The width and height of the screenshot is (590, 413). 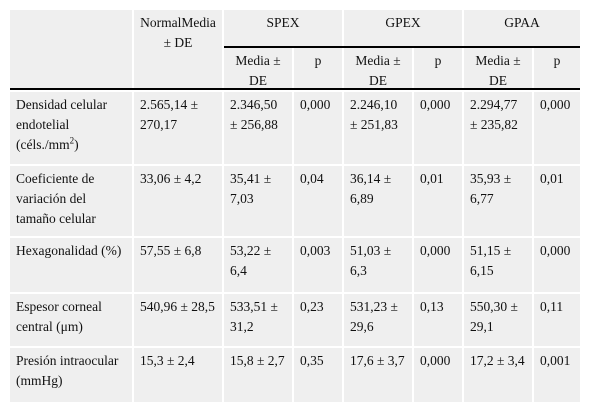 I want to click on cell-gpaa-mean: 35,93 ± 6,77, so click(x=498, y=201).